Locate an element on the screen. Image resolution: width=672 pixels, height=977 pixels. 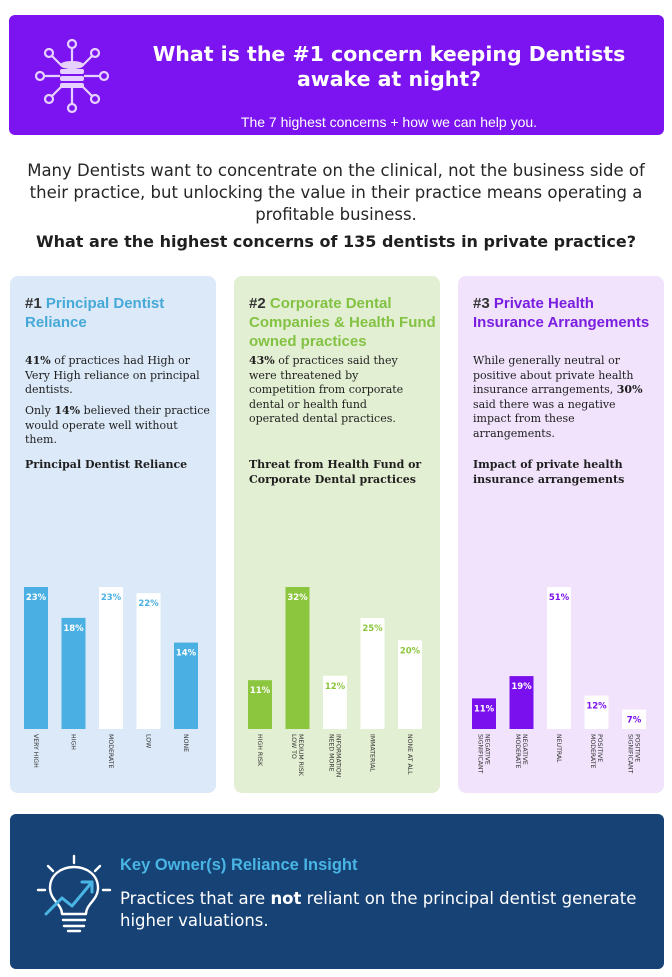
category-label-line: NONE AT ALL is located at coordinates (409, 754).